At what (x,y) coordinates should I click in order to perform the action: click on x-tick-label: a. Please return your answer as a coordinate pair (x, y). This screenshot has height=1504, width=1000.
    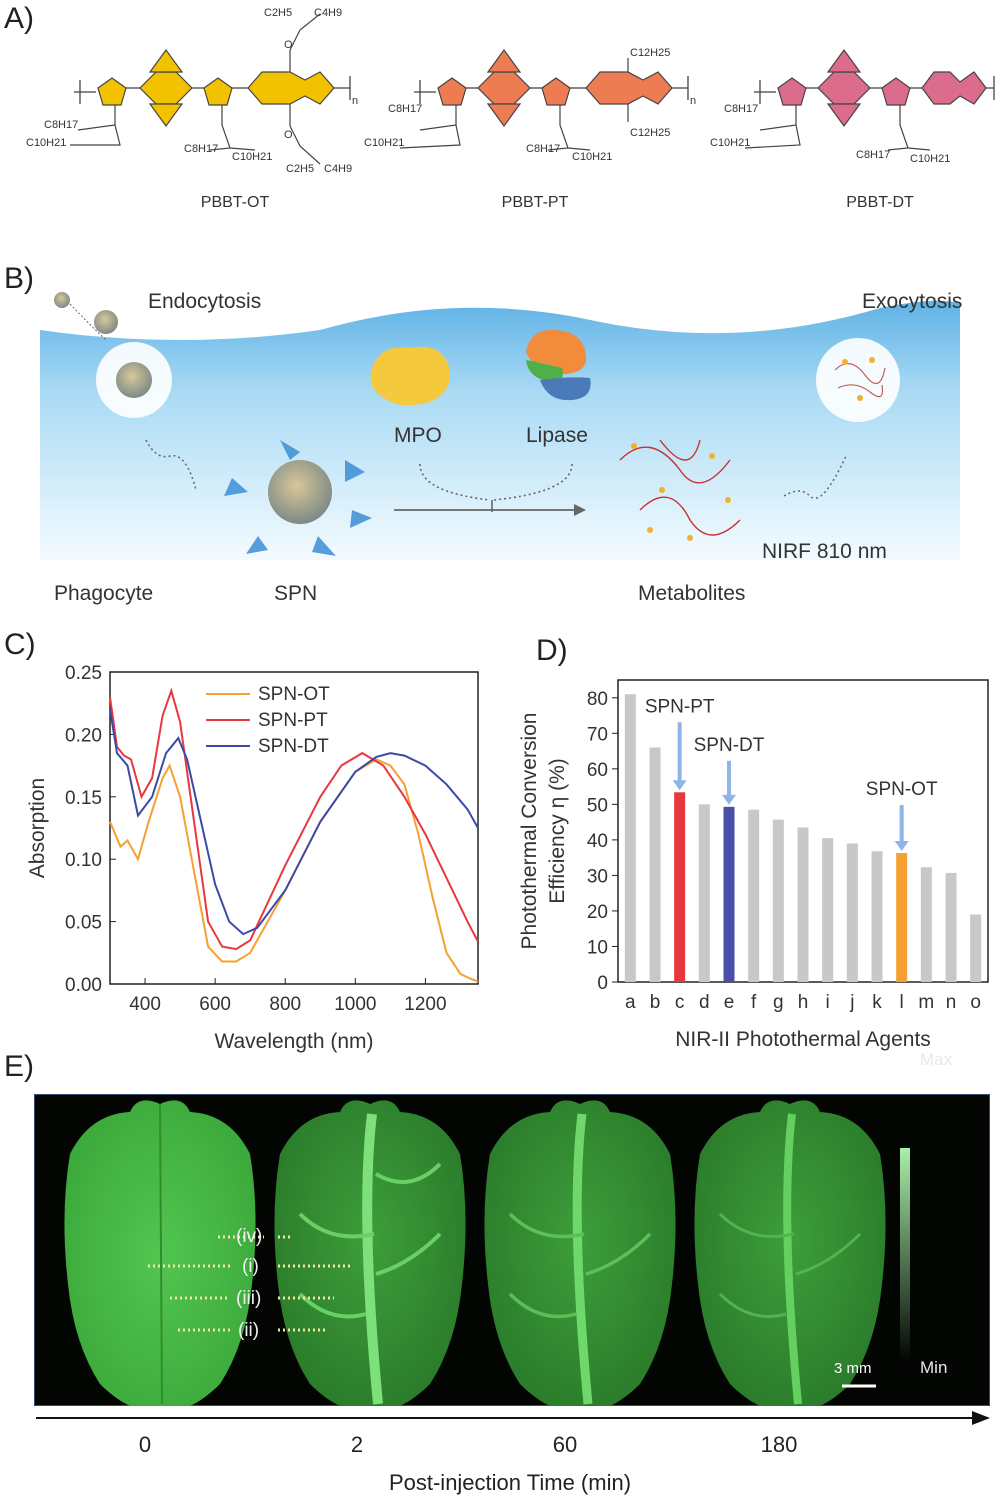
    Looking at the image, I should click on (630, 1002).